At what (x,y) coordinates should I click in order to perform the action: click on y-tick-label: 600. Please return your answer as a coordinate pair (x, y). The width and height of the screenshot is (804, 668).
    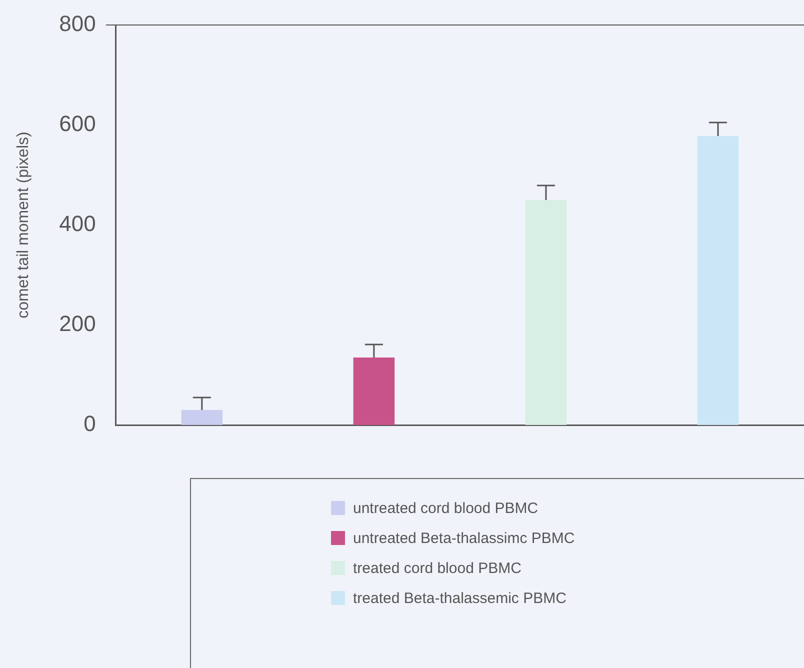
    Looking at the image, I should click on (77, 123).